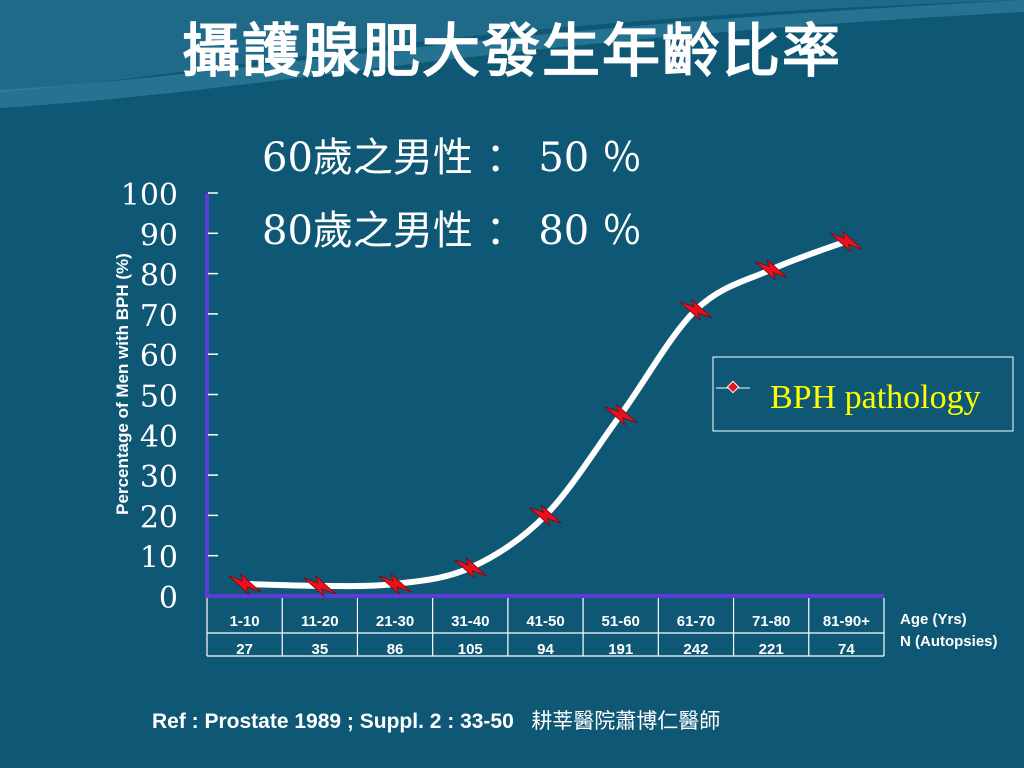 The height and width of the screenshot is (768, 1024). I want to click on y-tick-label: 10, so click(159, 558).